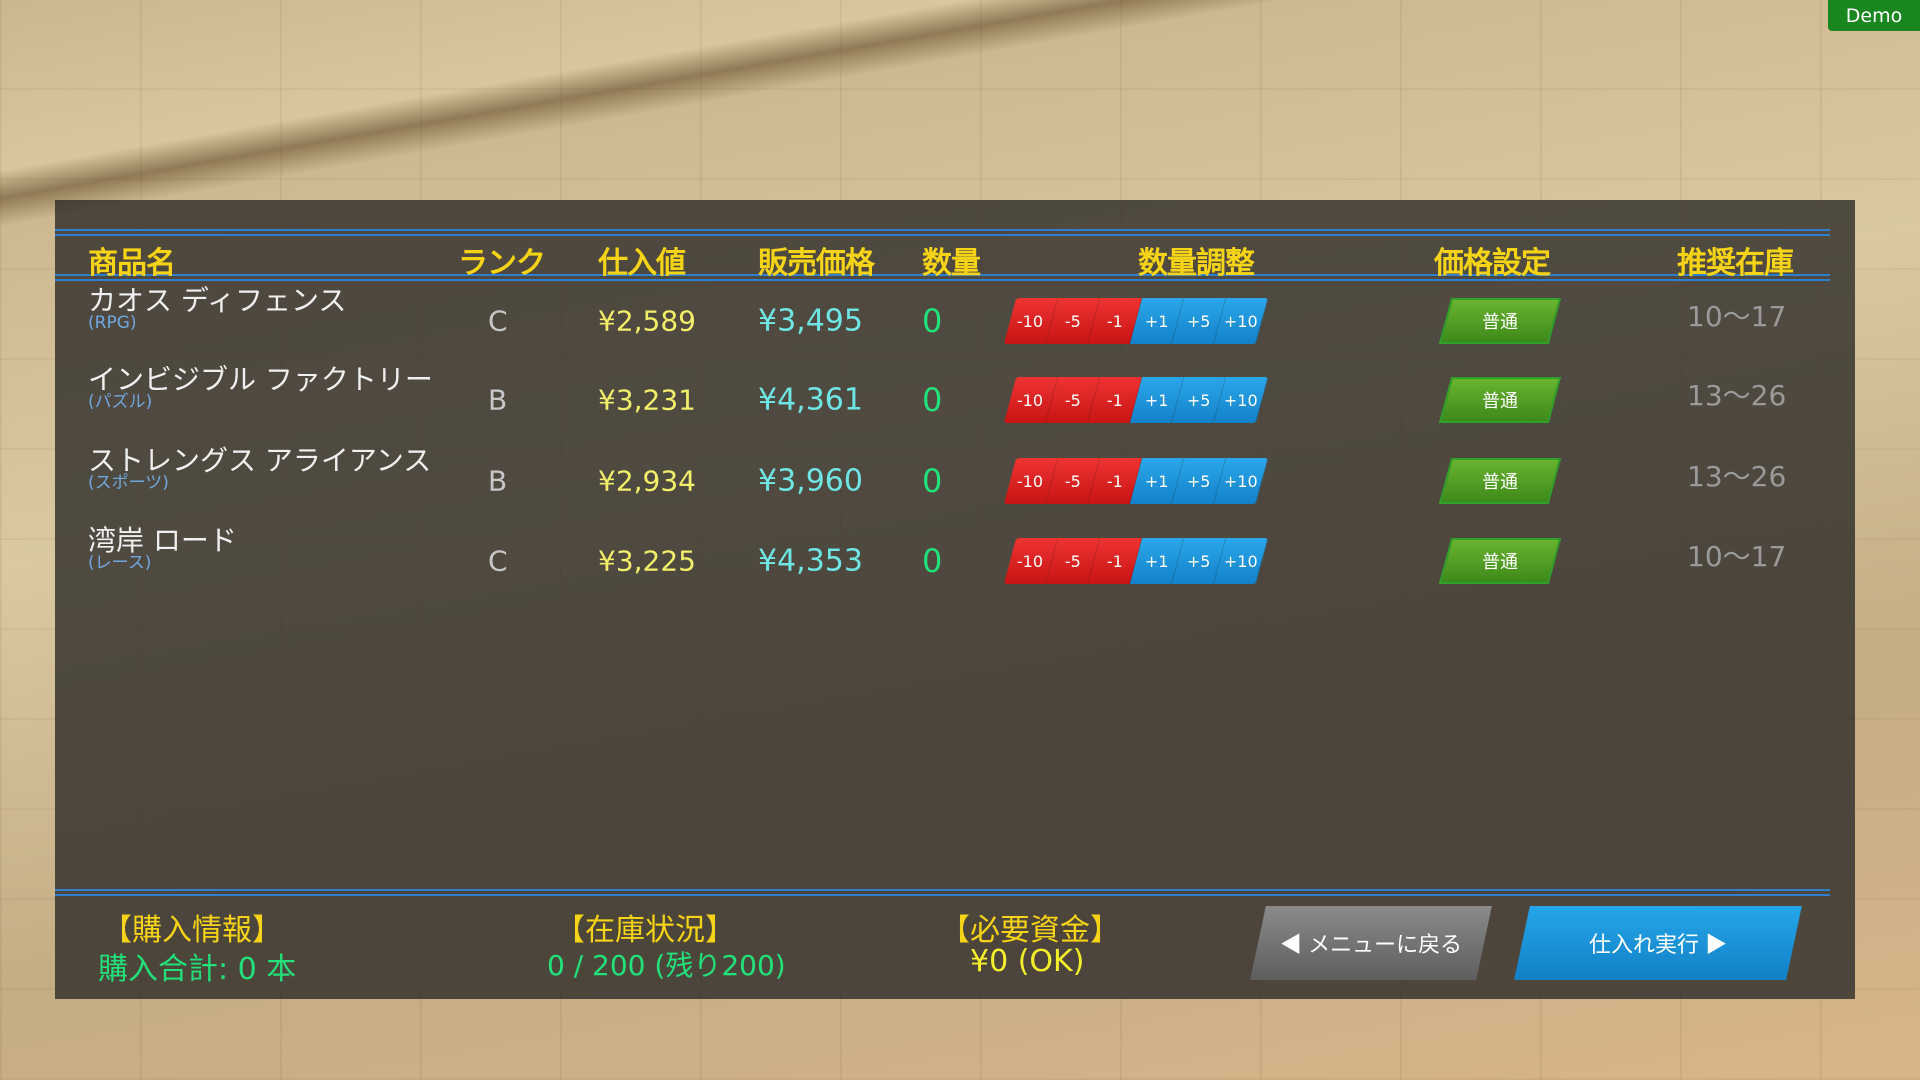 The width and height of the screenshot is (1920, 1080). What do you see at coordinates (1030, 930) in the screenshot?
I see `required-funds-label: 【必要資金】` at bounding box center [1030, 930].